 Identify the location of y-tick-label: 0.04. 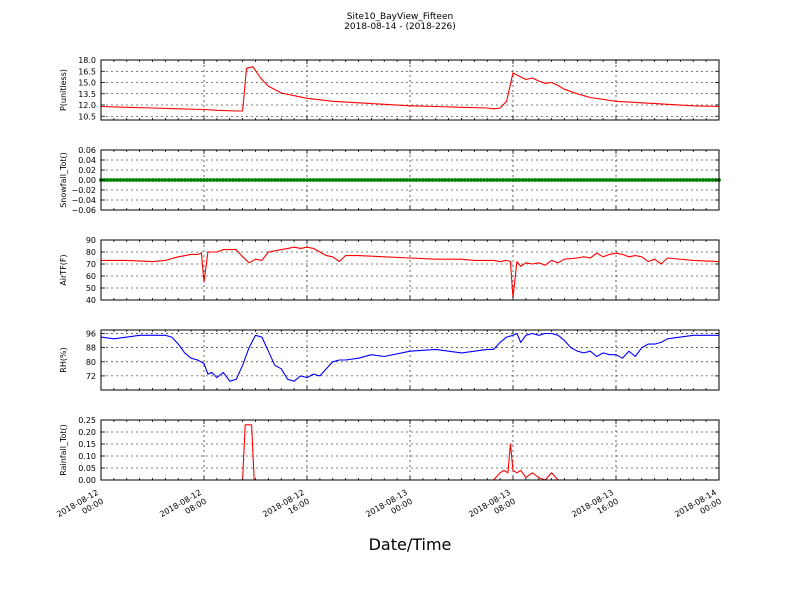
(87, 160).